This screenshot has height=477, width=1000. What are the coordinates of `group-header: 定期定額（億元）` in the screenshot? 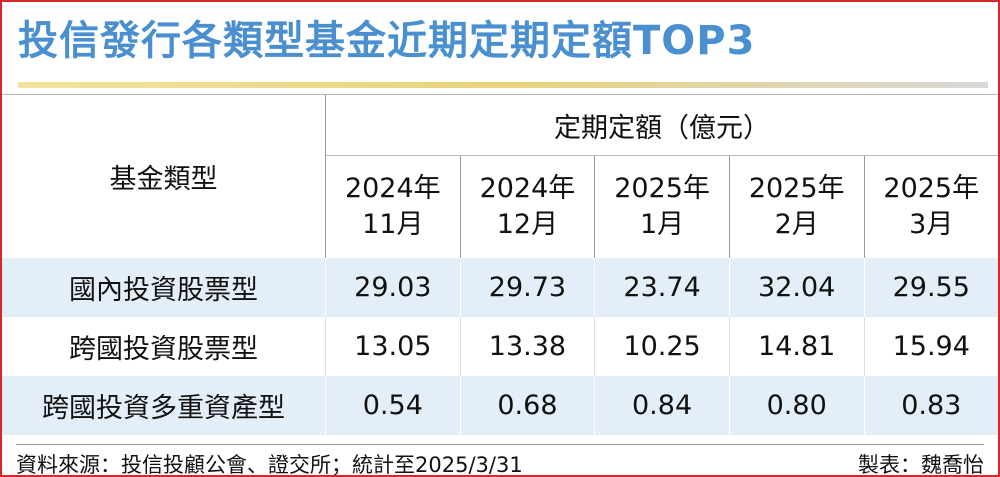 It's located at (661, 125).